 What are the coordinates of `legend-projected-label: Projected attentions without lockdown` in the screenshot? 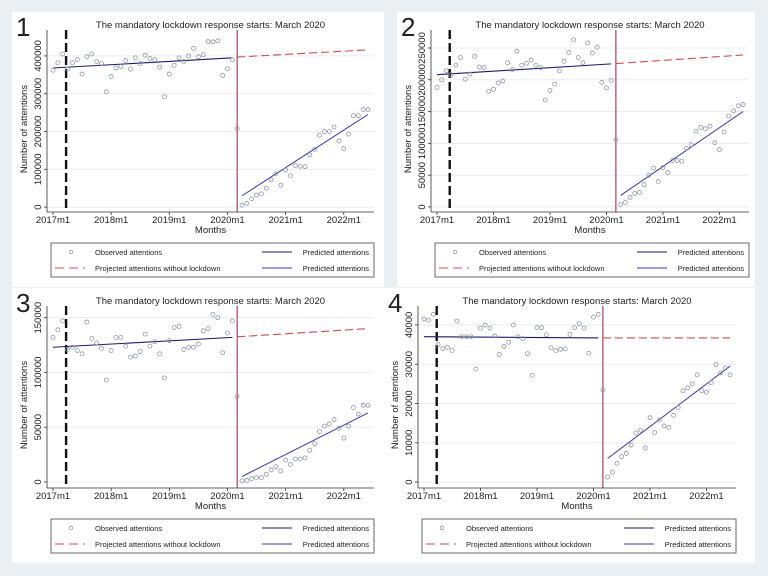 It's located at (542, 268).